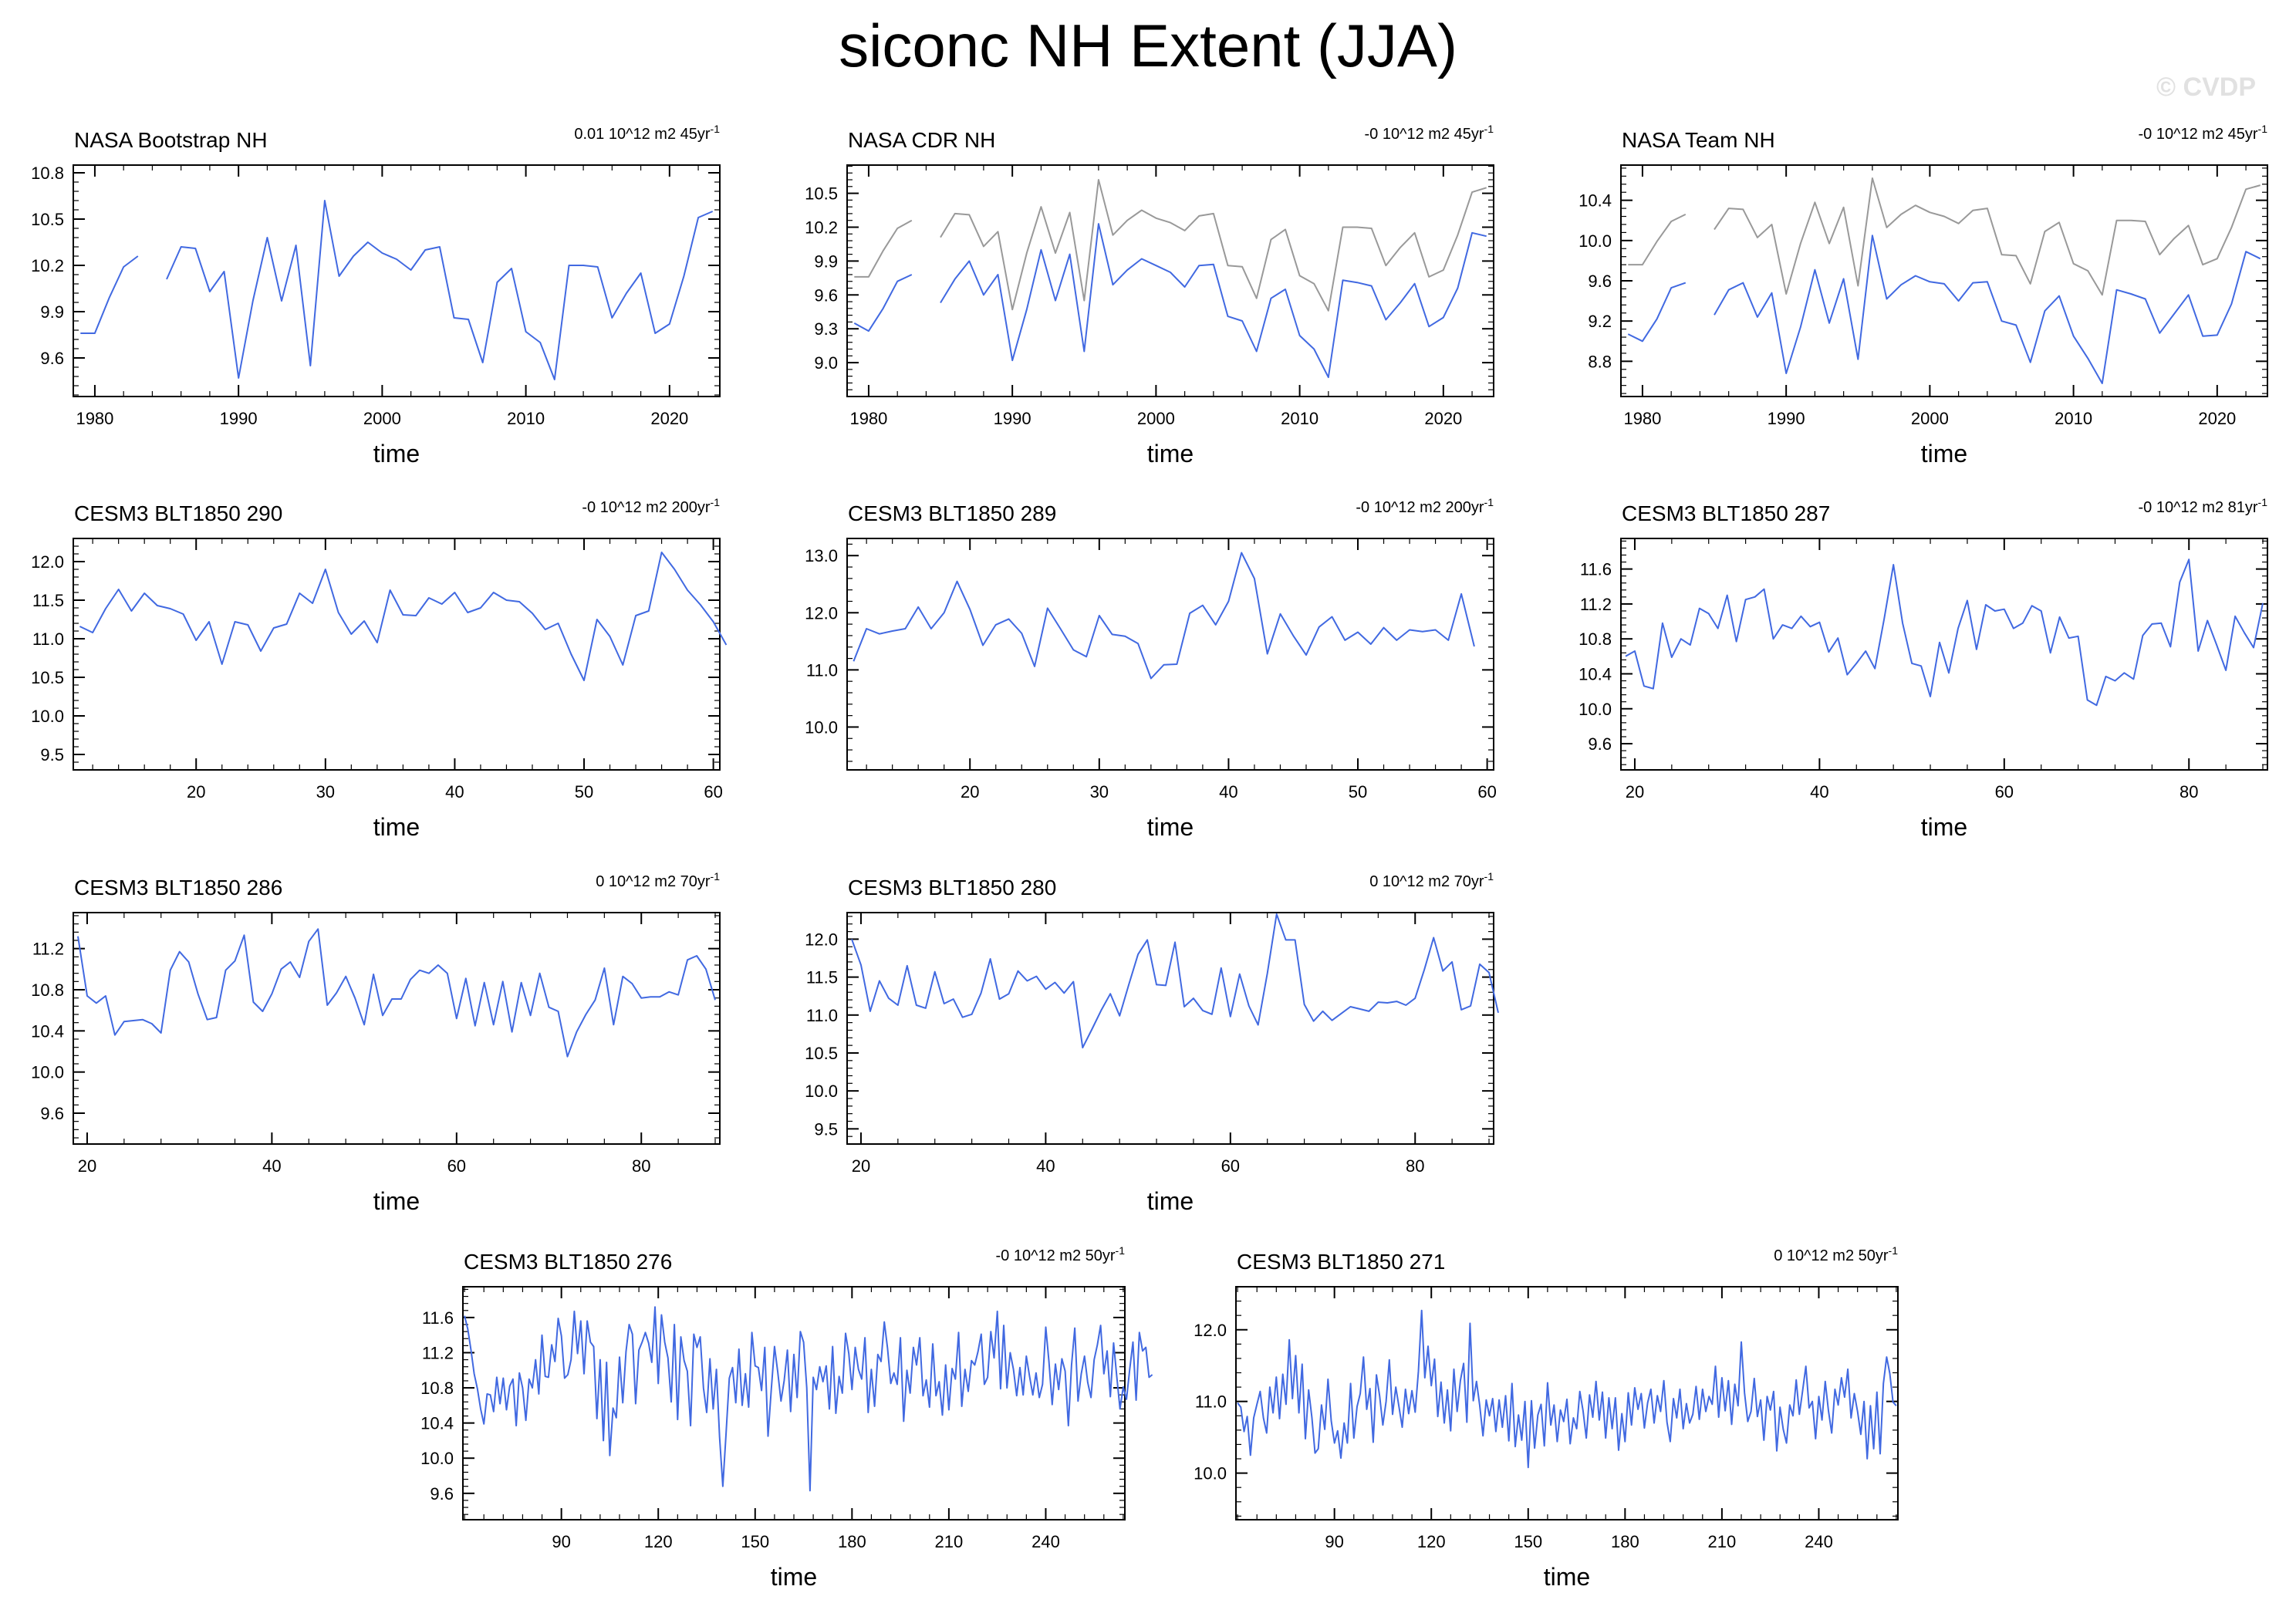 Image resolution: width=2296 pixels, height=1620 pixels. What do you see at coordinates (178, 888) in the screenshot?
I see `panel-title: CESM3 BLT1850 286` at bounding box center [178, 888].